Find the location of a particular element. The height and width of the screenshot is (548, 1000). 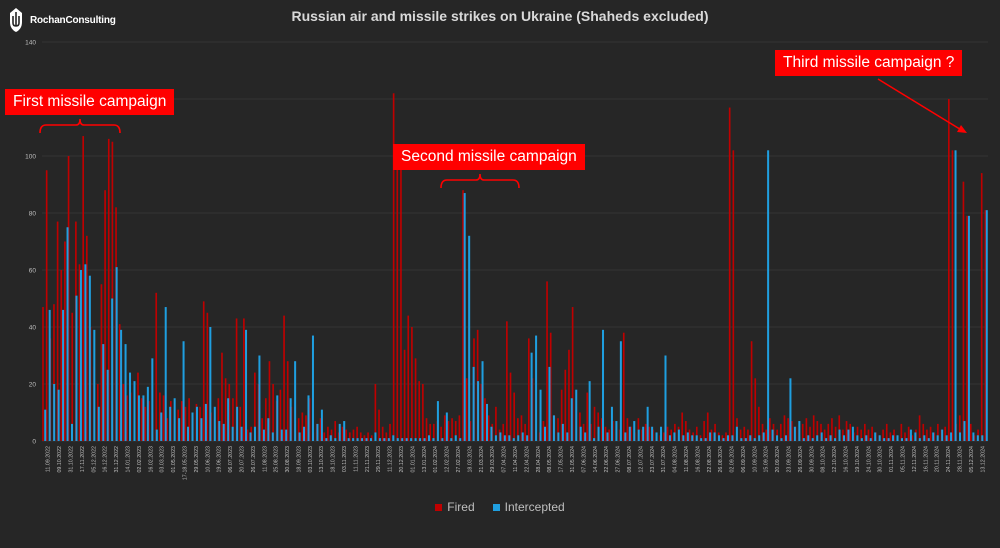

x-tick-label: 11.08.2023 is located at coordinates (265, 459).